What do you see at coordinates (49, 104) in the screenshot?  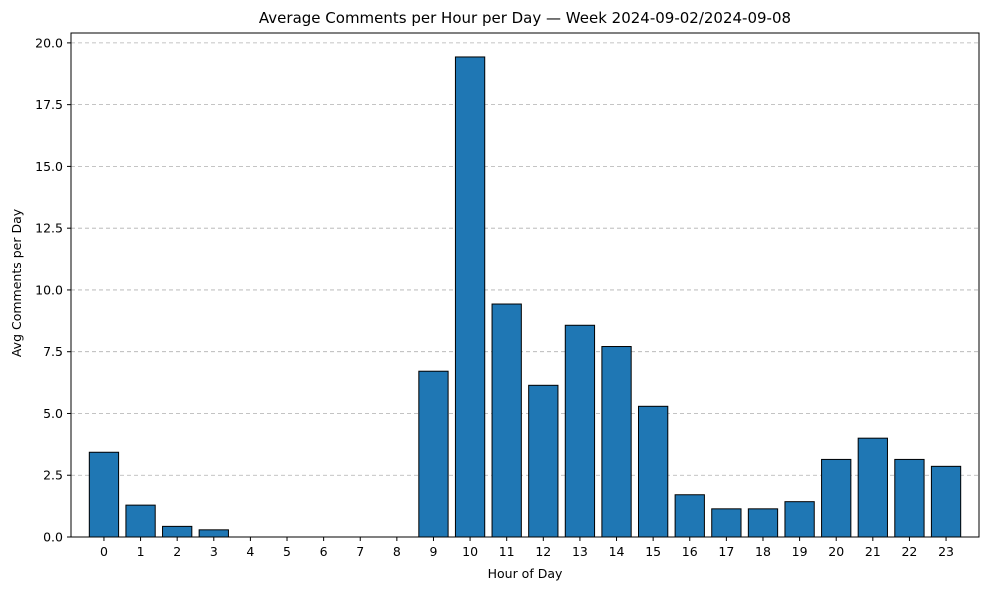 I see `y-tick-label: 17.5` at bounding box center [49, 104].